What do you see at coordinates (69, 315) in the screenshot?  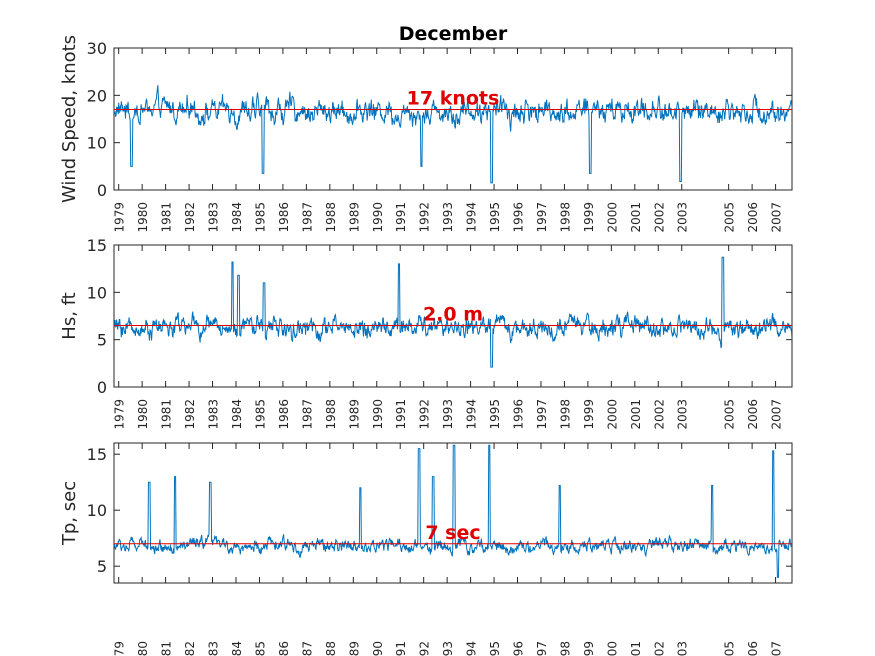 I see `y-axis-label: Hs, ft` at bounding box center [69, 315].